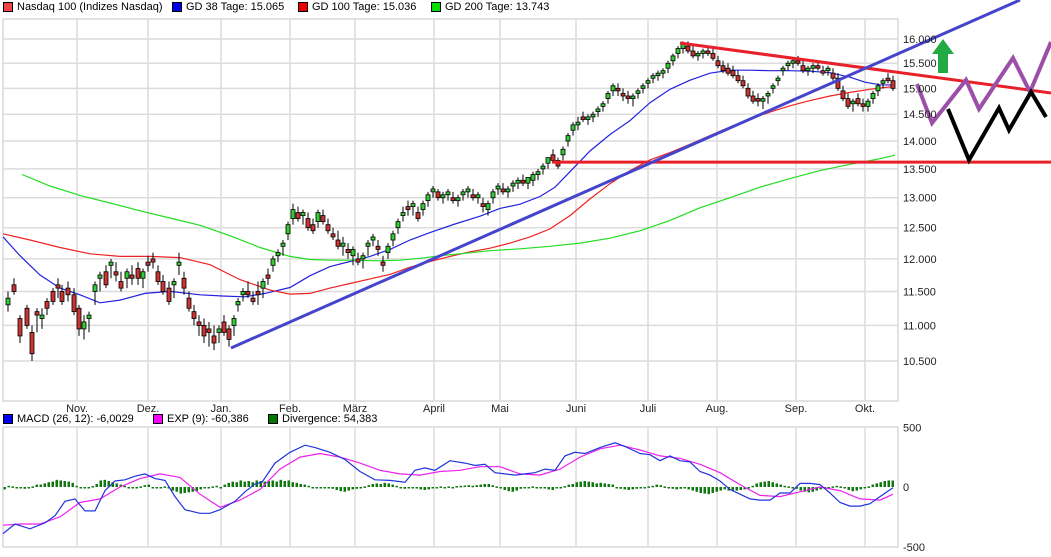 This screenshot has width=1051, height=557. What do you see at coordinates (943, 56) in the screenshot?
I see `arrow-up-icon` at bounding box center [943, 56].